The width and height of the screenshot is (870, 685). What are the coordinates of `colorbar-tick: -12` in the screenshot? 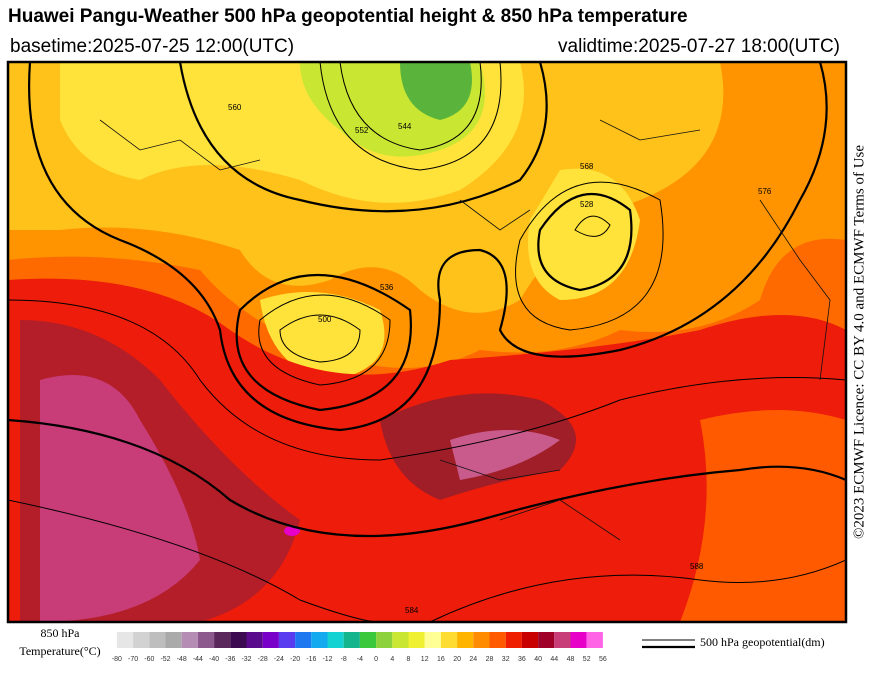 It's located at (327, 659).